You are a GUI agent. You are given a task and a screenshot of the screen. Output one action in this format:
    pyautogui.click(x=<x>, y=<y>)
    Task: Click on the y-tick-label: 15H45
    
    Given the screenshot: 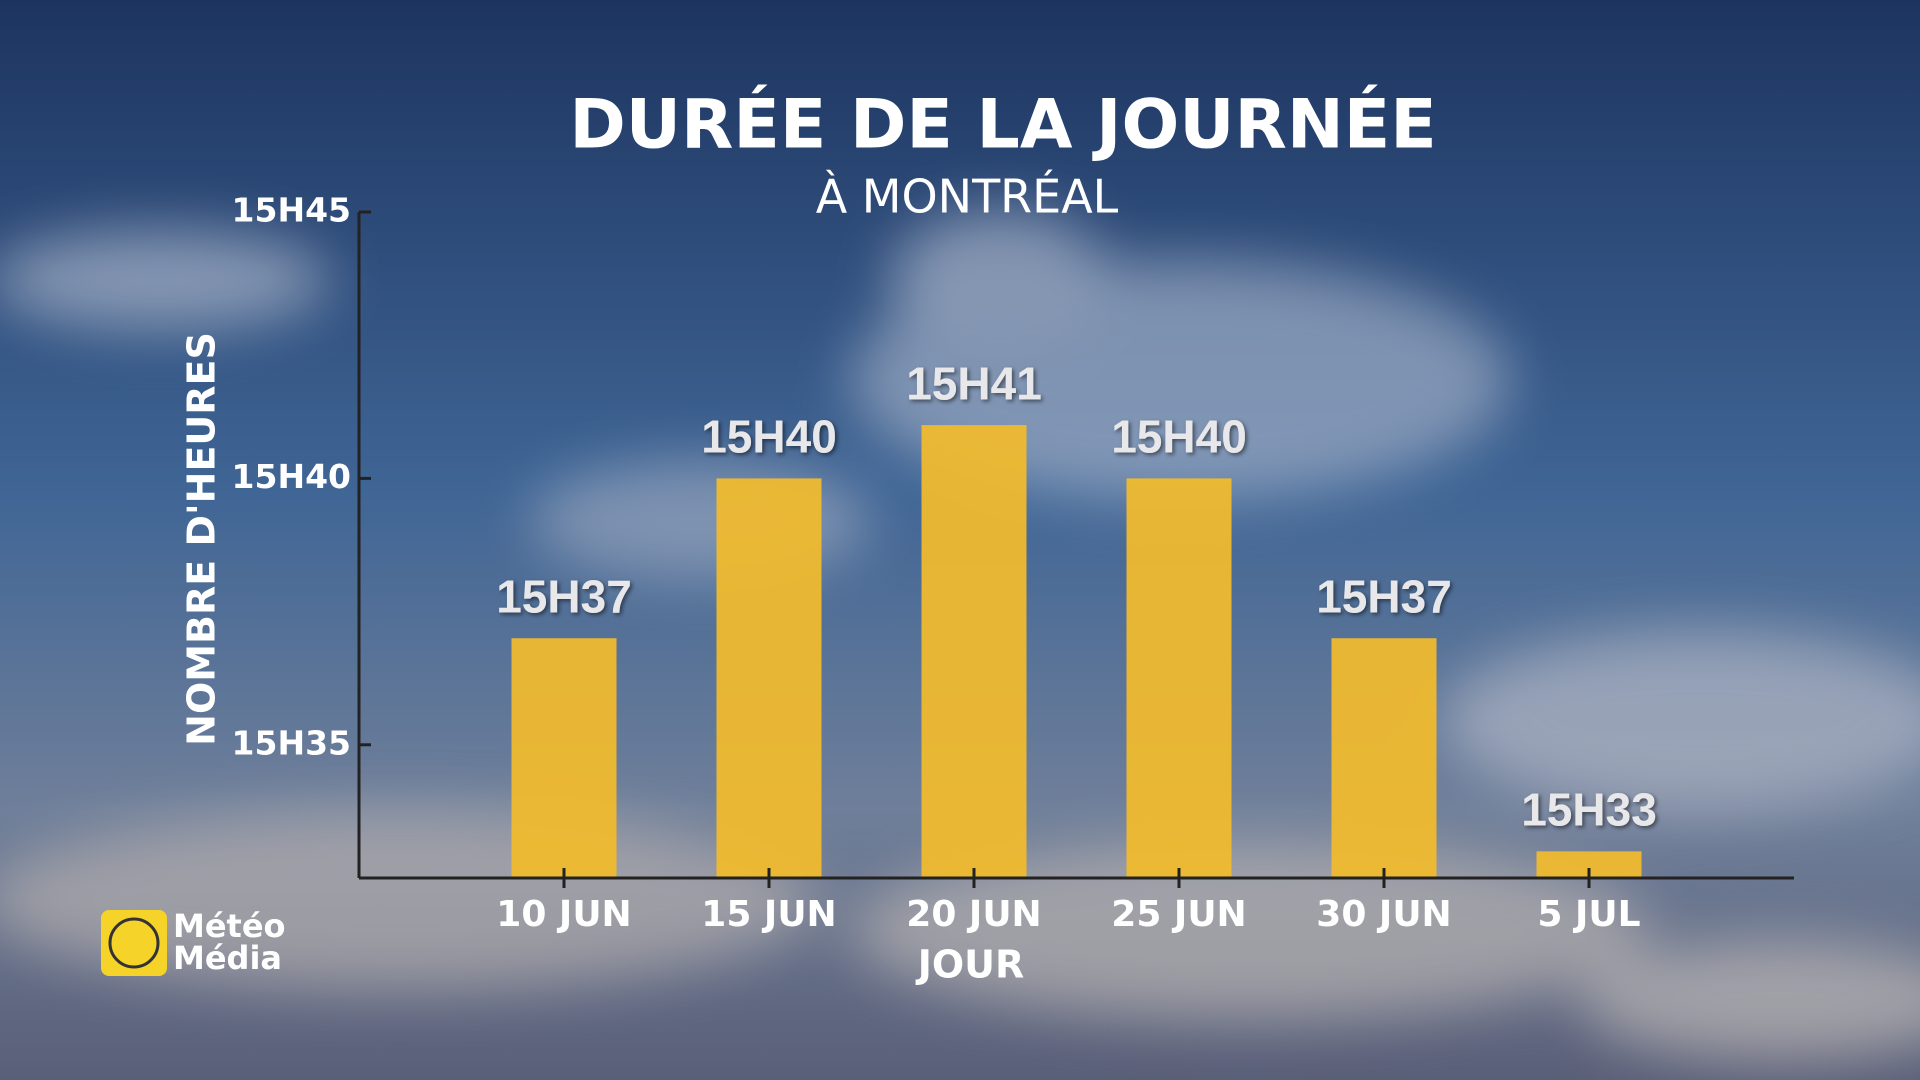 What is the action you would take?
    pyautogui.click(x=291, y=210)
    